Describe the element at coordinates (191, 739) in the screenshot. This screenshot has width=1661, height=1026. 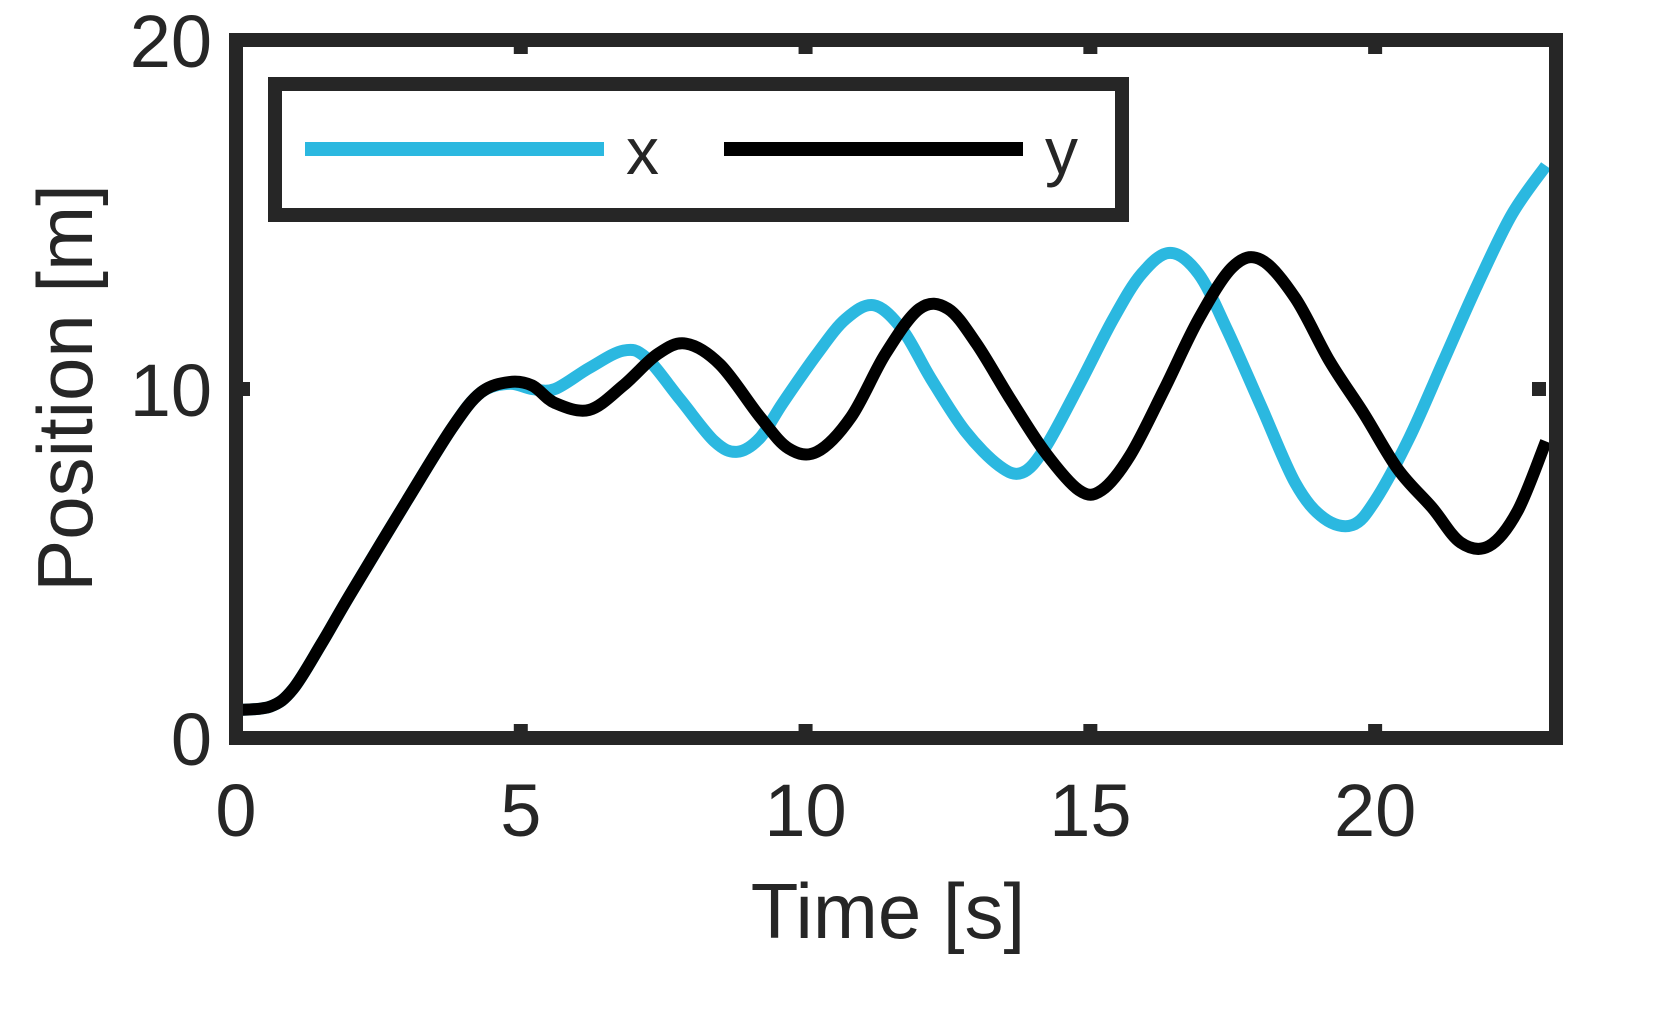
I see `y-tick-label-0: 0` at that location.